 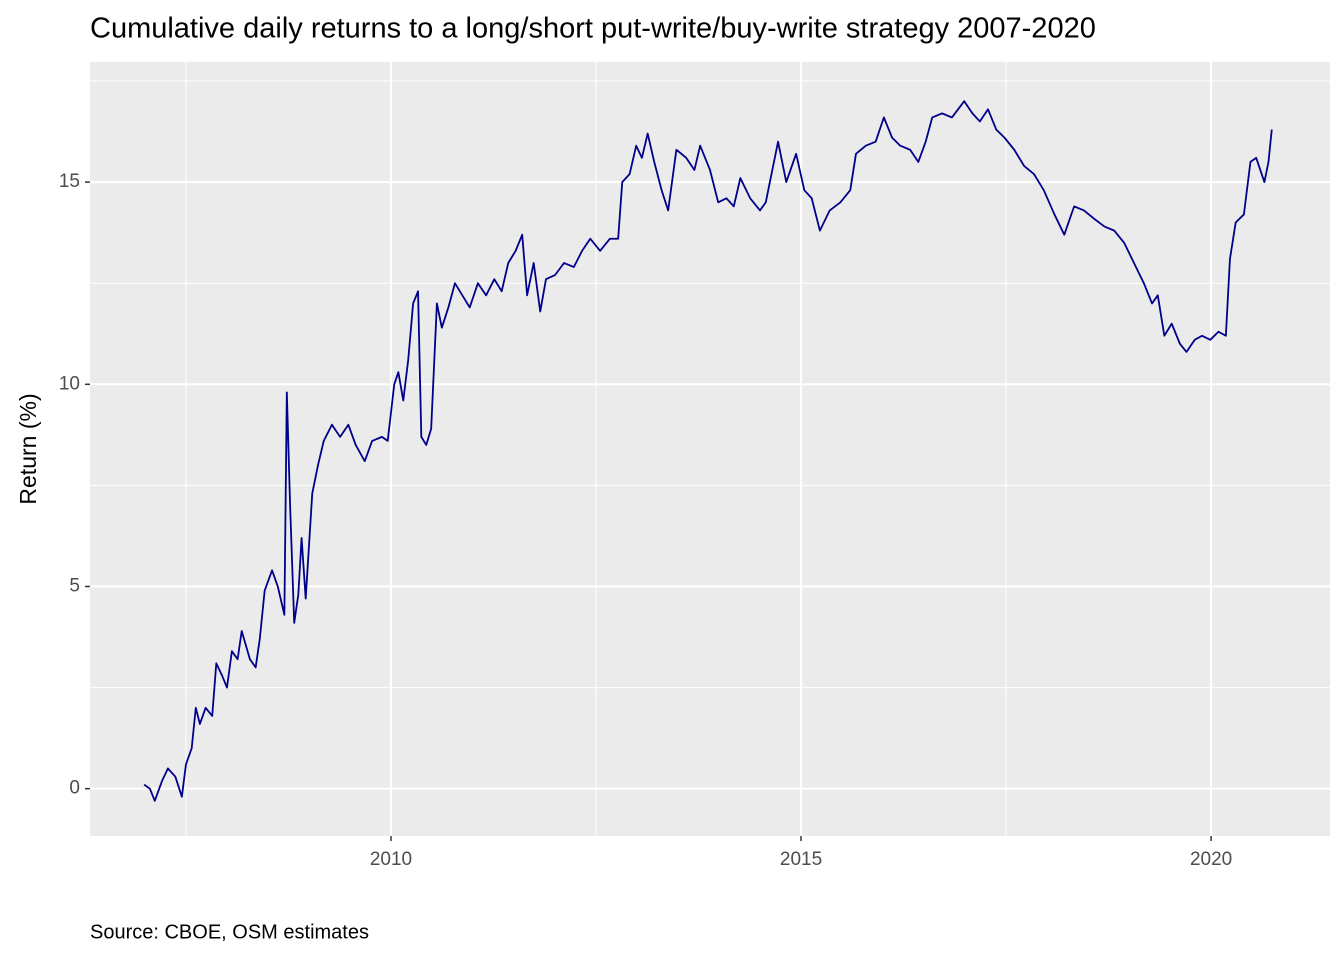 I want to click on y-tick-label: 5, so click(x=74, y=586).